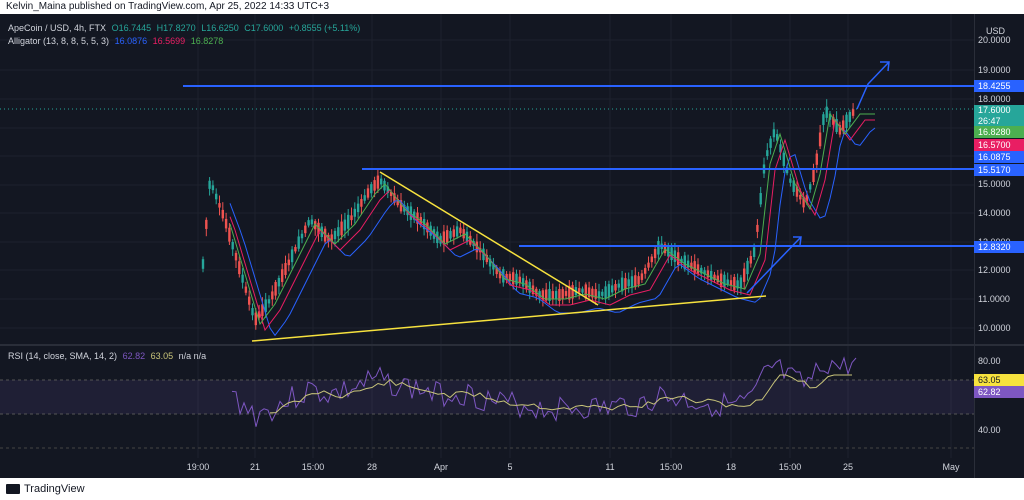 Image resolution: width=1024 pixels, height=500 pixels. Describe the element at coordinates (994, 299) in the screenshot. I see `price-tick: 11.0000` at that location.